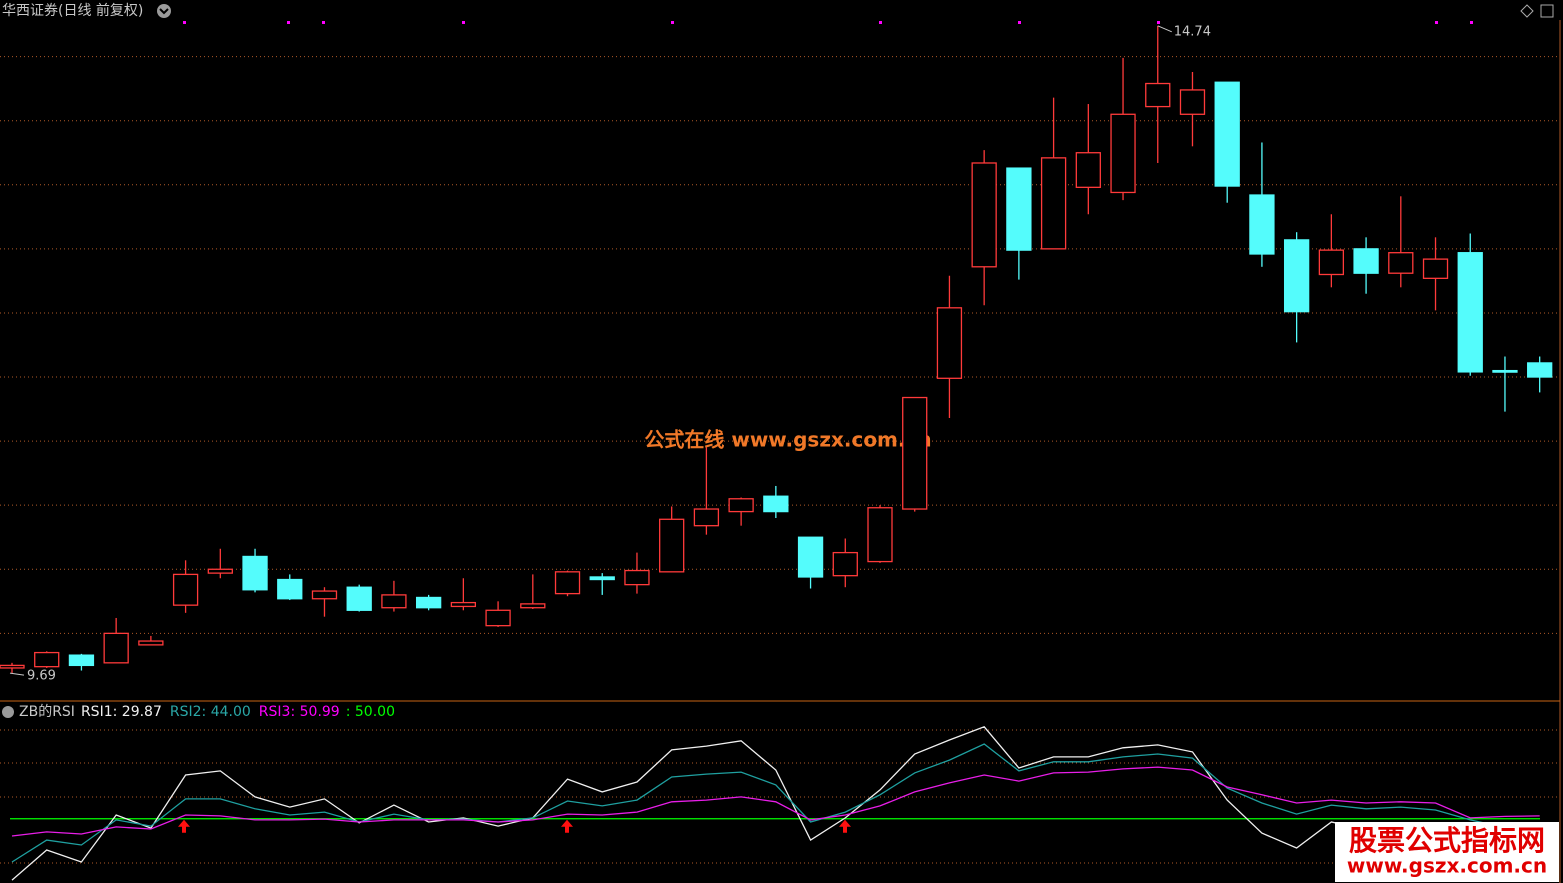  I want to click on dropdown-icon, so click(164, 11).